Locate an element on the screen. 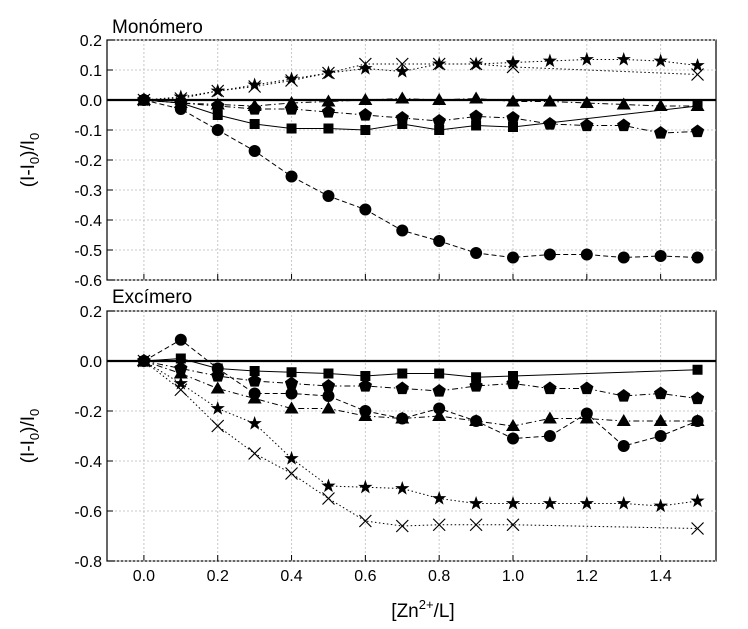 The width and height of the screenshot is (748, 629). y-tick-label: -0.1 is located at coordinates (88, 131).